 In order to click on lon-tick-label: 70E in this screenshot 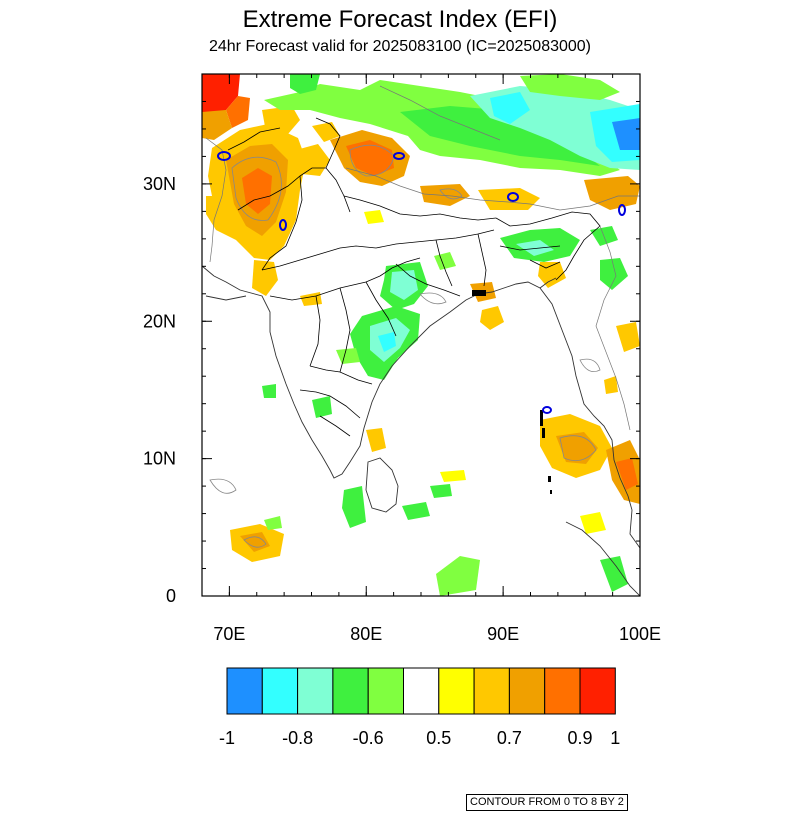, I will do `click(229, 634)`.